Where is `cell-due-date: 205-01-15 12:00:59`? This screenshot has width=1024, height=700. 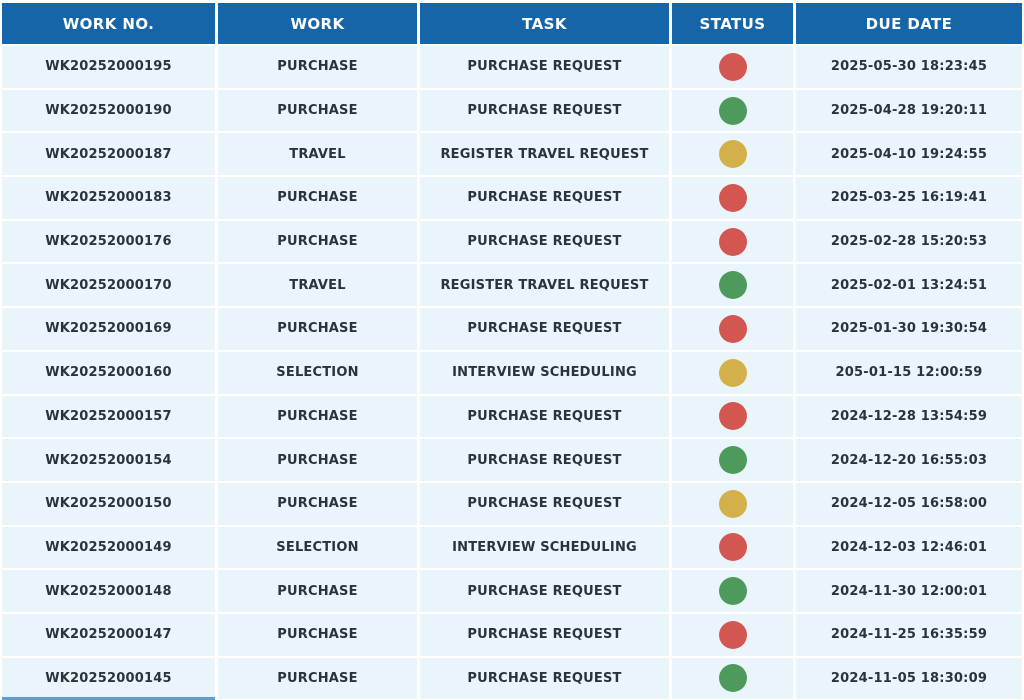 cell-due-date: 205-01-15 12:00:59 is located at coordinates (909, 372).